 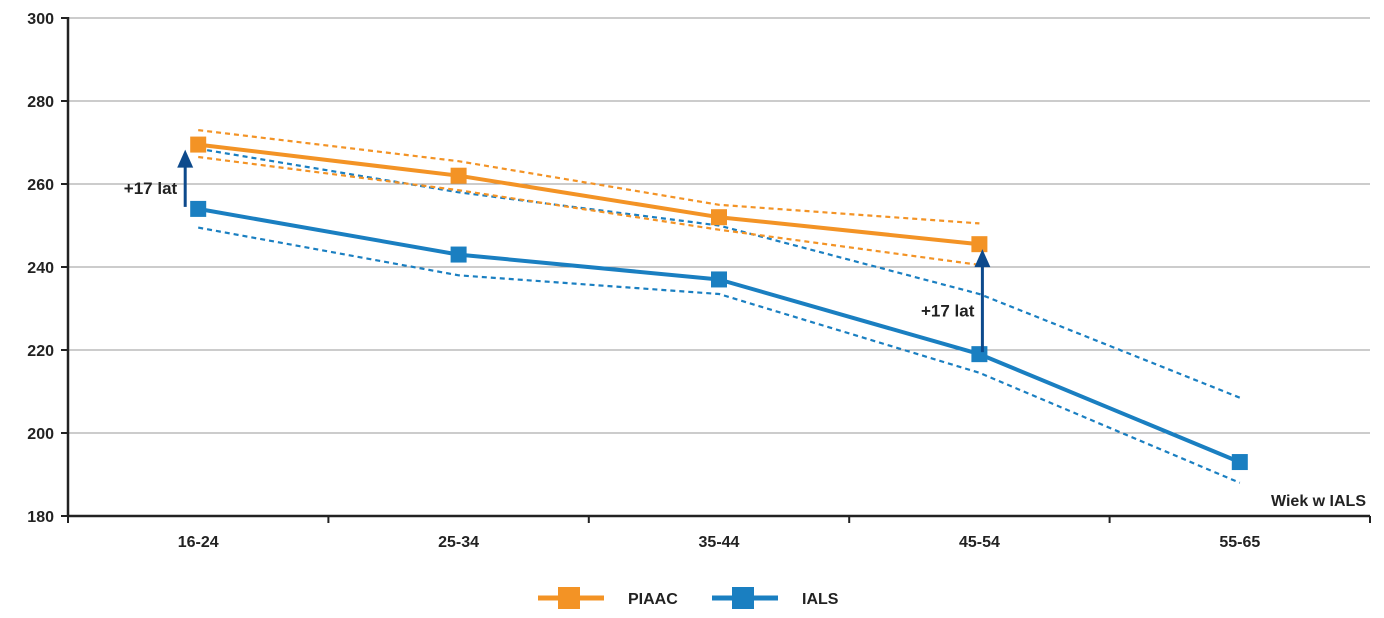 What do you see at coordinates (948, 311) in the screenshot?
I see `annotation-label-1: +17 lat` at bounding box center [948, 311].